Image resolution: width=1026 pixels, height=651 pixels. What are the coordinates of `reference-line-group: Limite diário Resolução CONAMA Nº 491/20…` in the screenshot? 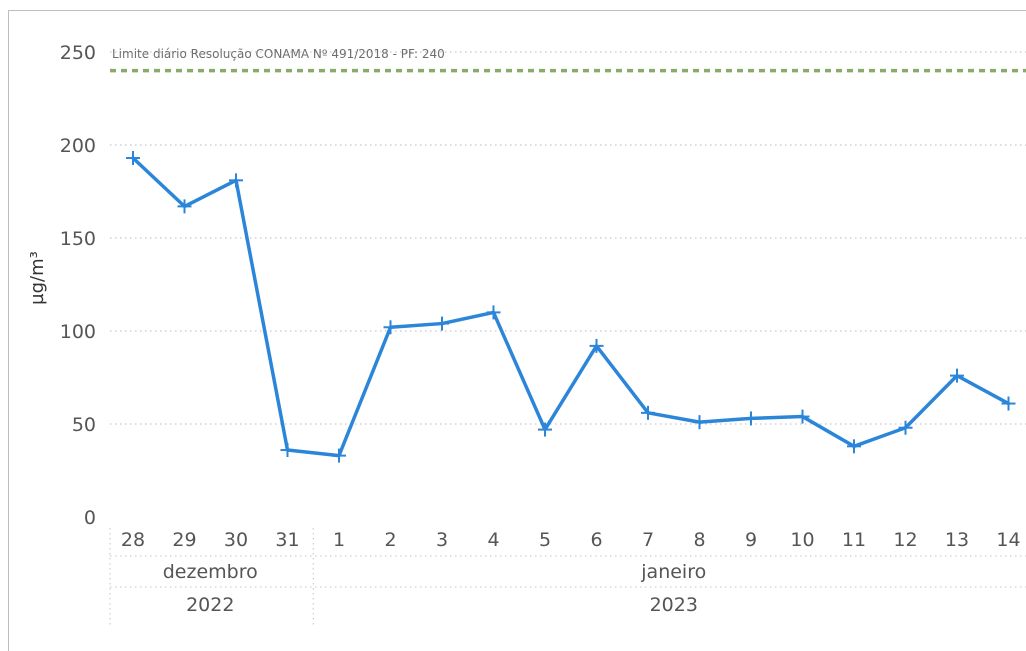 It's located at (568, 60).